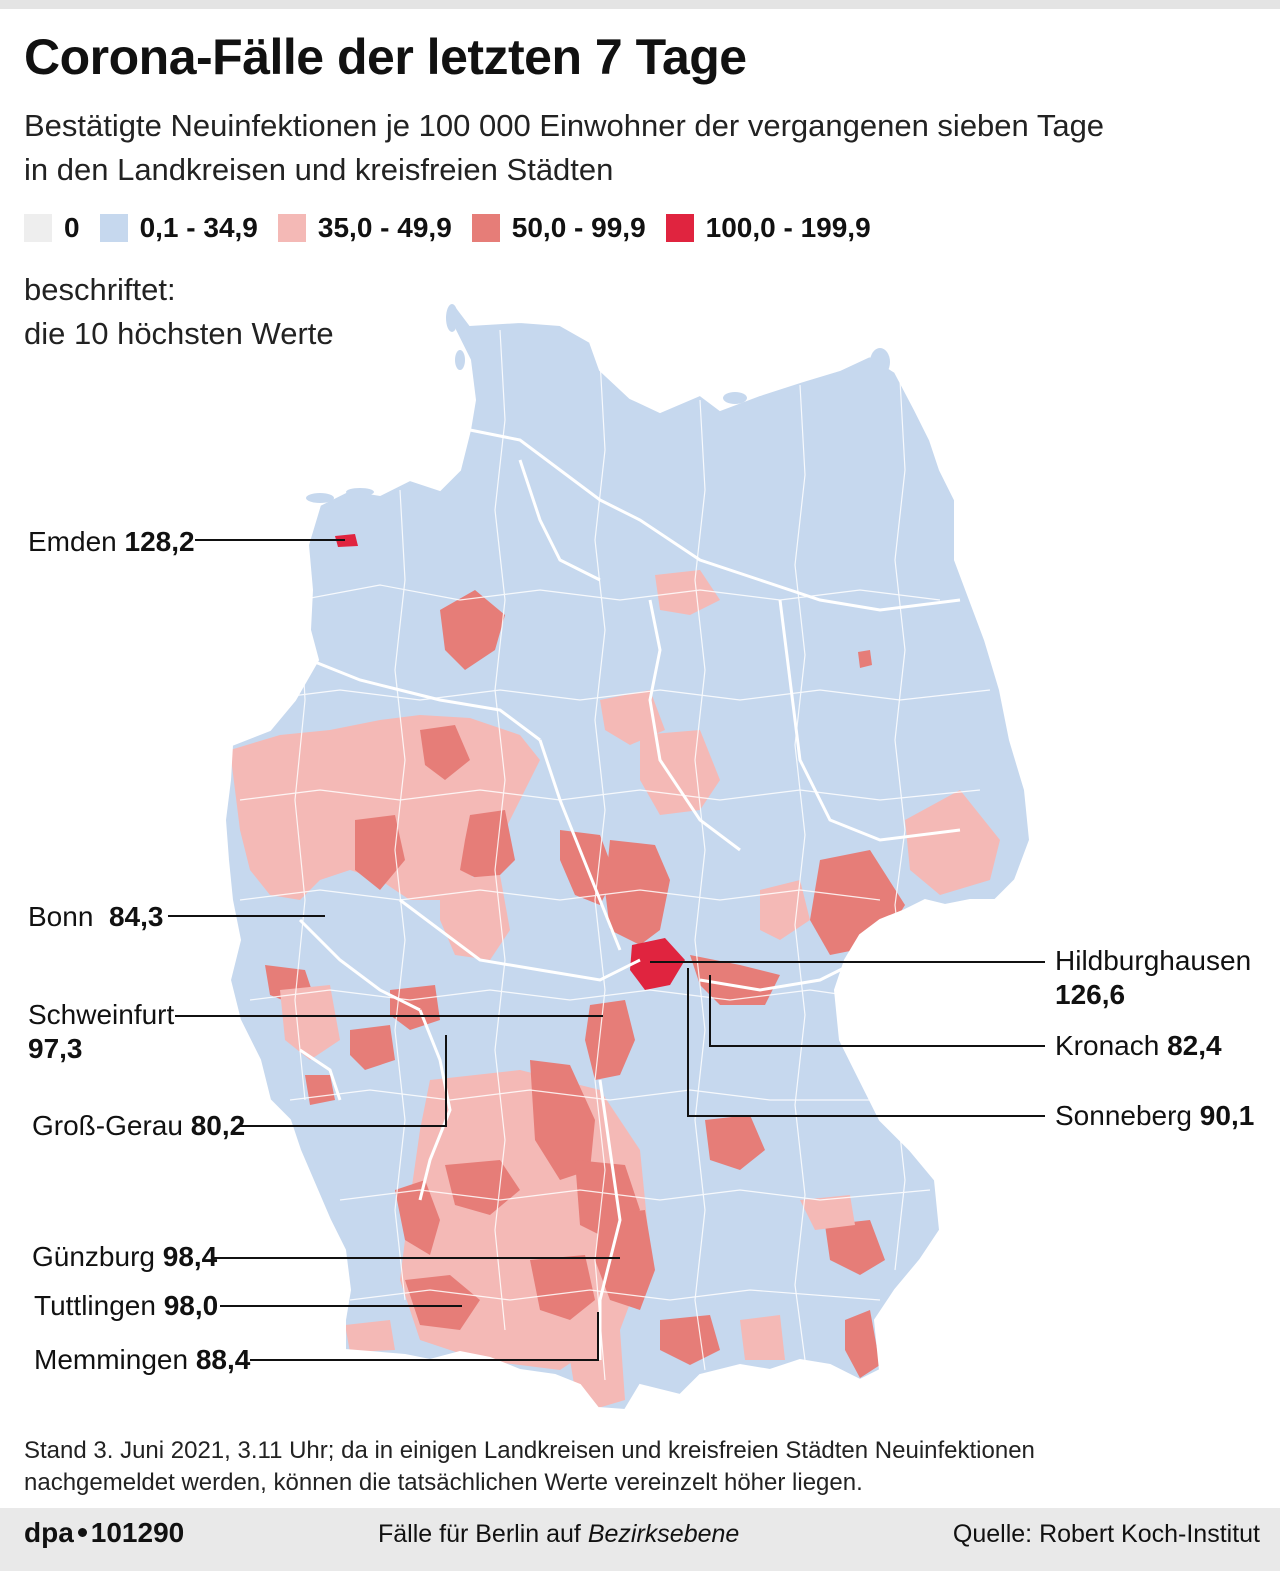  I want to click on callout-value: 82,4, so click(1194, 1045).